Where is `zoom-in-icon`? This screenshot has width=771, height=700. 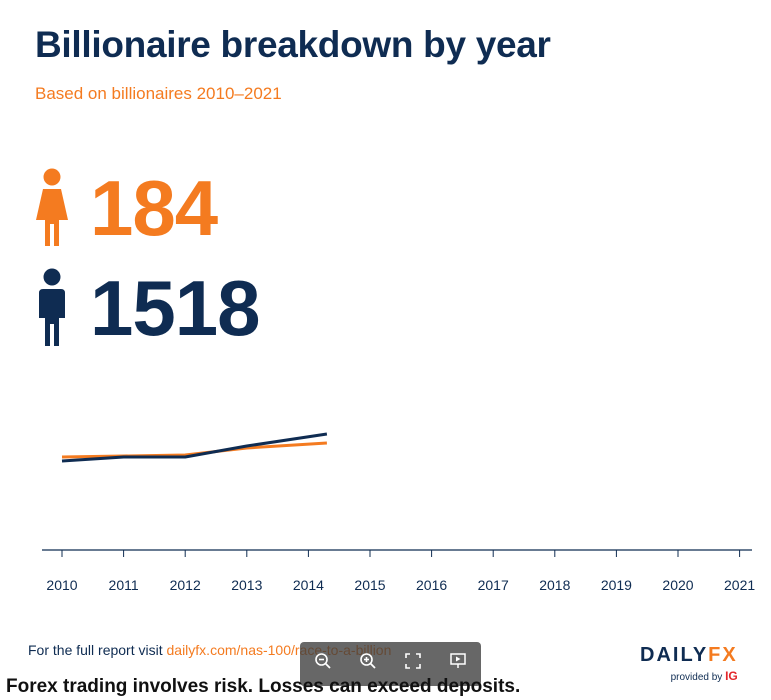 zoom-in-icon is located at coordinates (368, 661).